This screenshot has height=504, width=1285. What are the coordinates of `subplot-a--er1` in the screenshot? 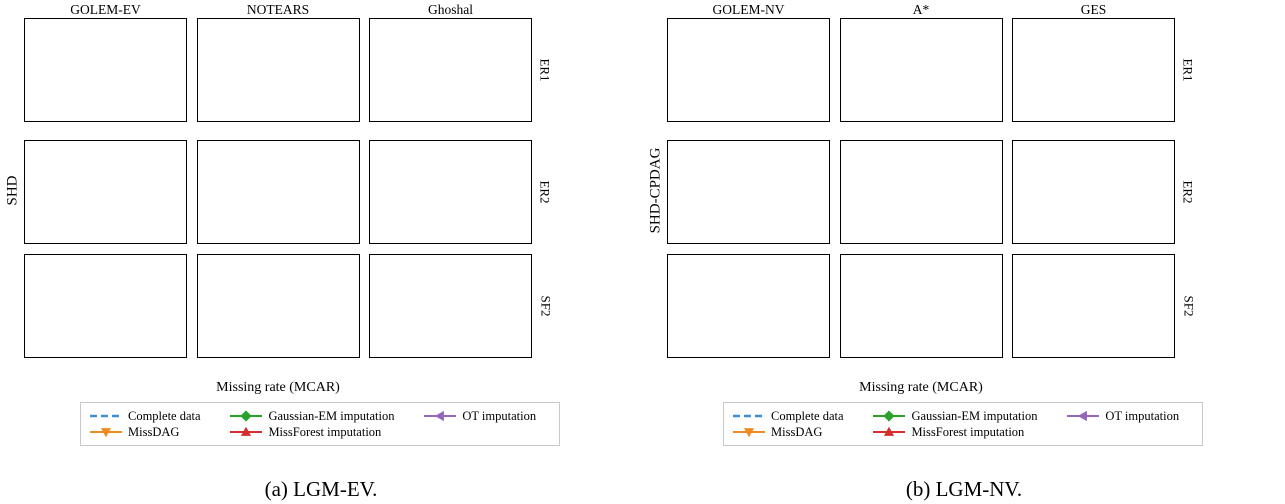 It's located at (921, 70).